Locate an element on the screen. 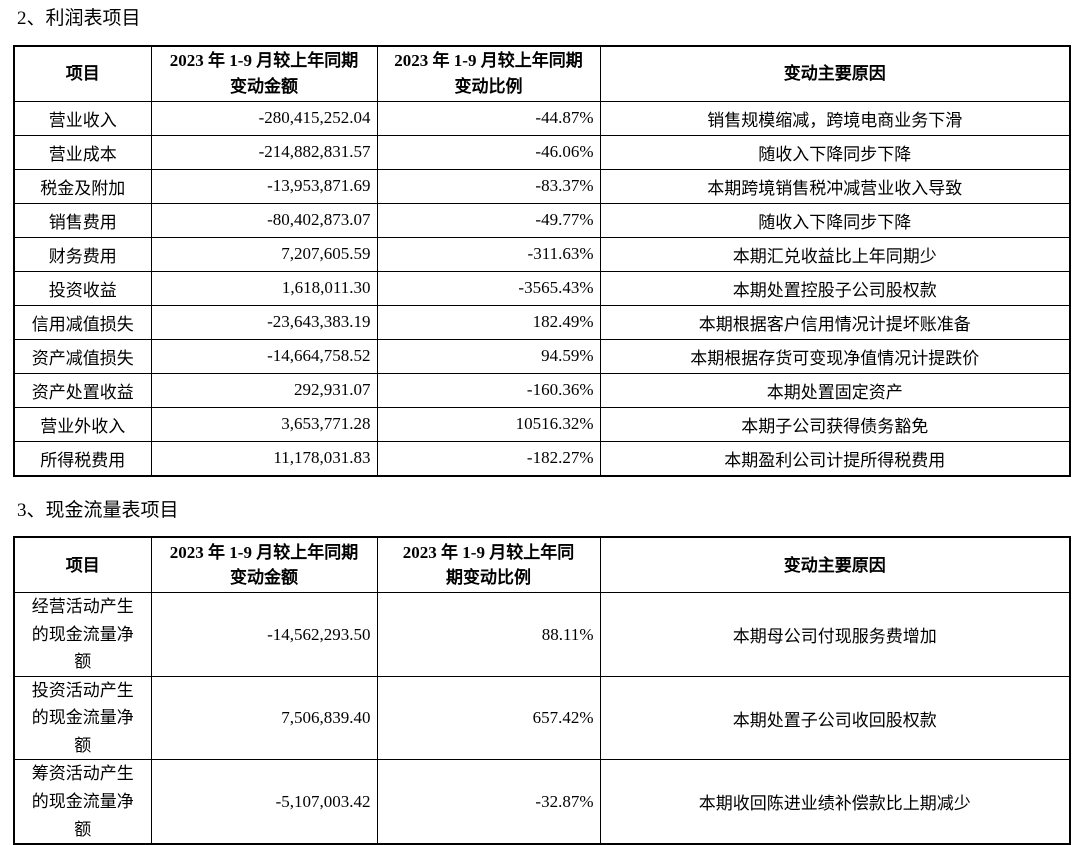 The image size is (1080, 845). amount-cell: 1,618,011.30 is located at coordinates (264, 288).